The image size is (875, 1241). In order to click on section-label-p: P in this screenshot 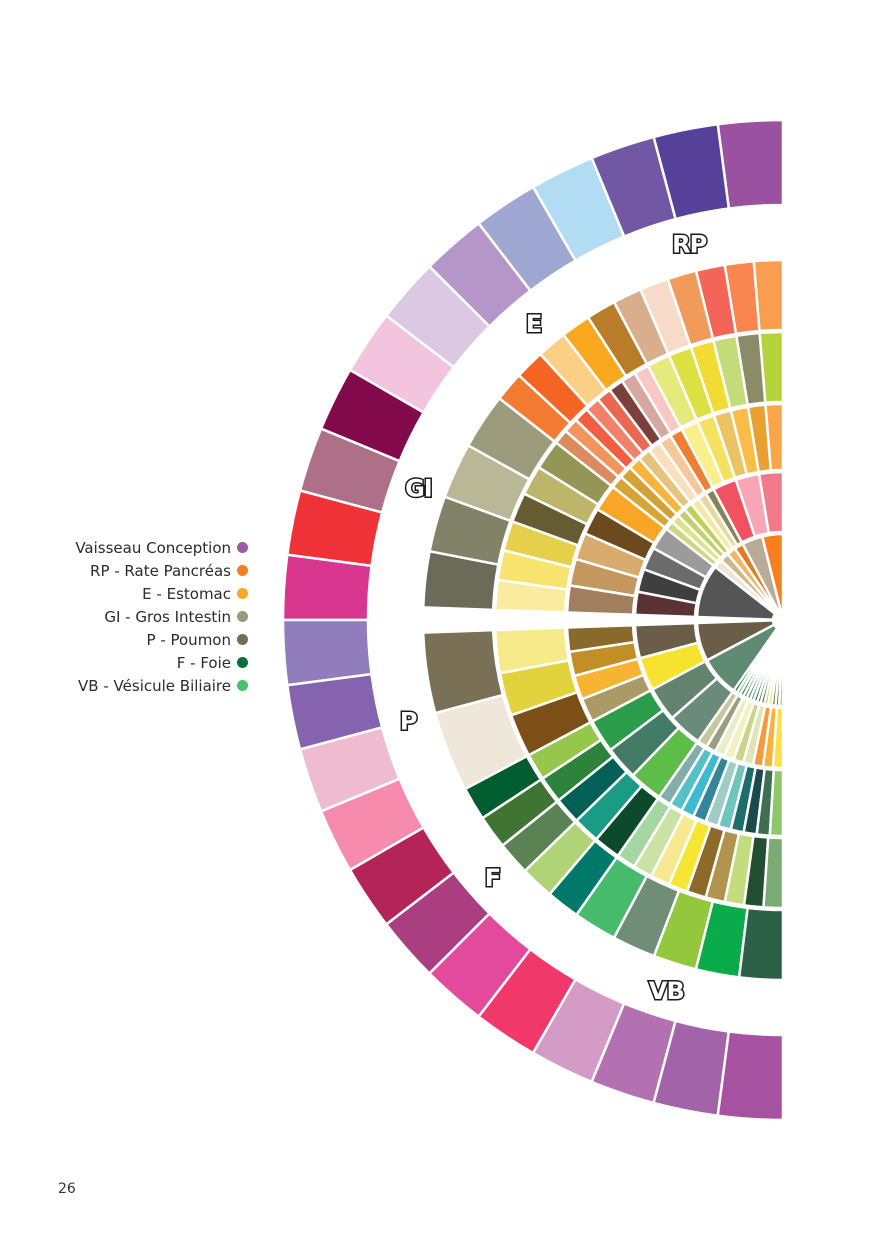, I will do `click(408, 721)`.